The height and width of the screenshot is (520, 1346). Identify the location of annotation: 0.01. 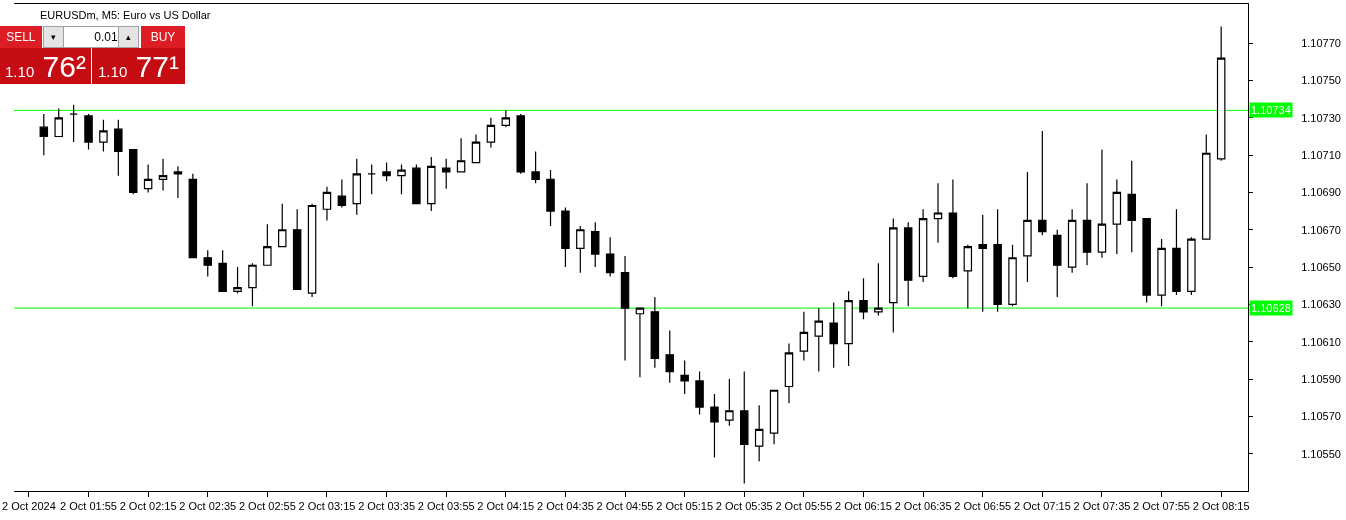
(106, 37).